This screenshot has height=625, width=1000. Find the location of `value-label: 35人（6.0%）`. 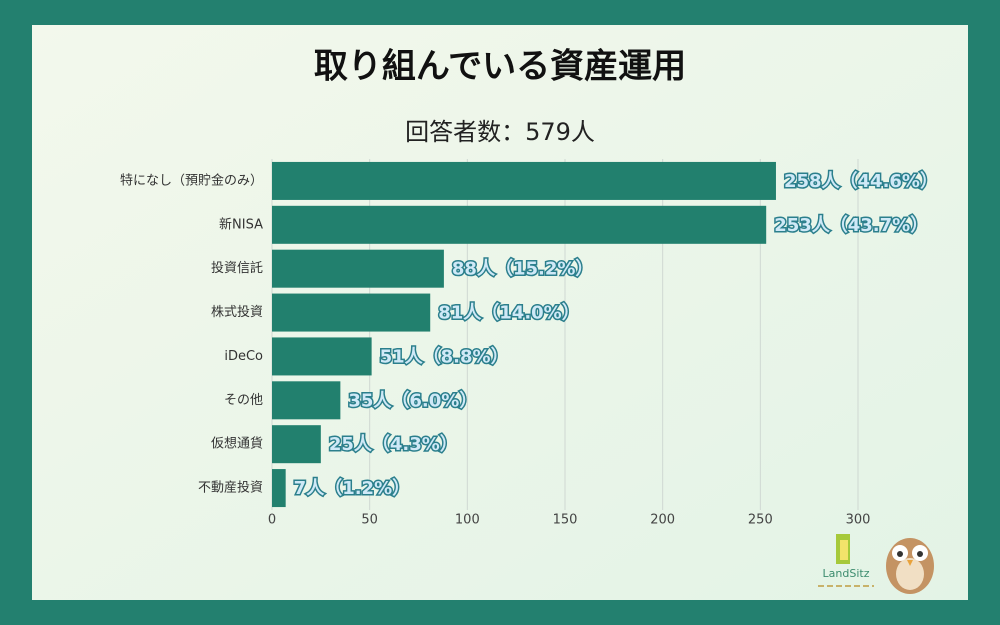

value-label: 35人（6.0%） is located at coordinates (412, 400).